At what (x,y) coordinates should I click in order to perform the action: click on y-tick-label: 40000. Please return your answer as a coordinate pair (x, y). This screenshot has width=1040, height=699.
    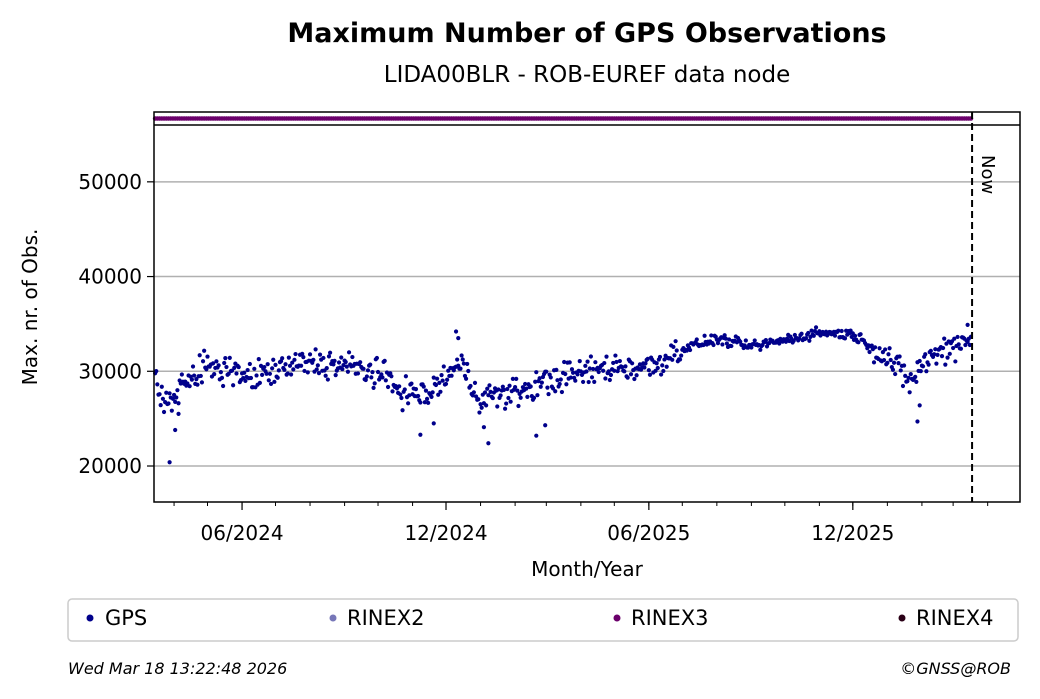
    Looking at the image, I should click on (110, 277).